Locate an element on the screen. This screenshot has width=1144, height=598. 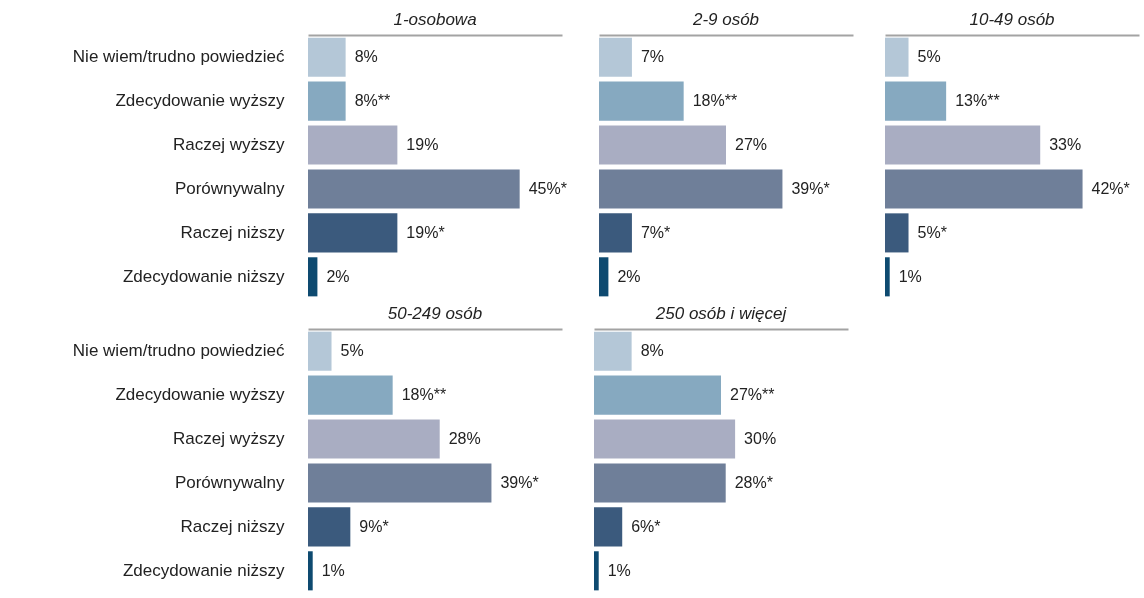
data-label: 6%* is located at coordinates (646, 526).